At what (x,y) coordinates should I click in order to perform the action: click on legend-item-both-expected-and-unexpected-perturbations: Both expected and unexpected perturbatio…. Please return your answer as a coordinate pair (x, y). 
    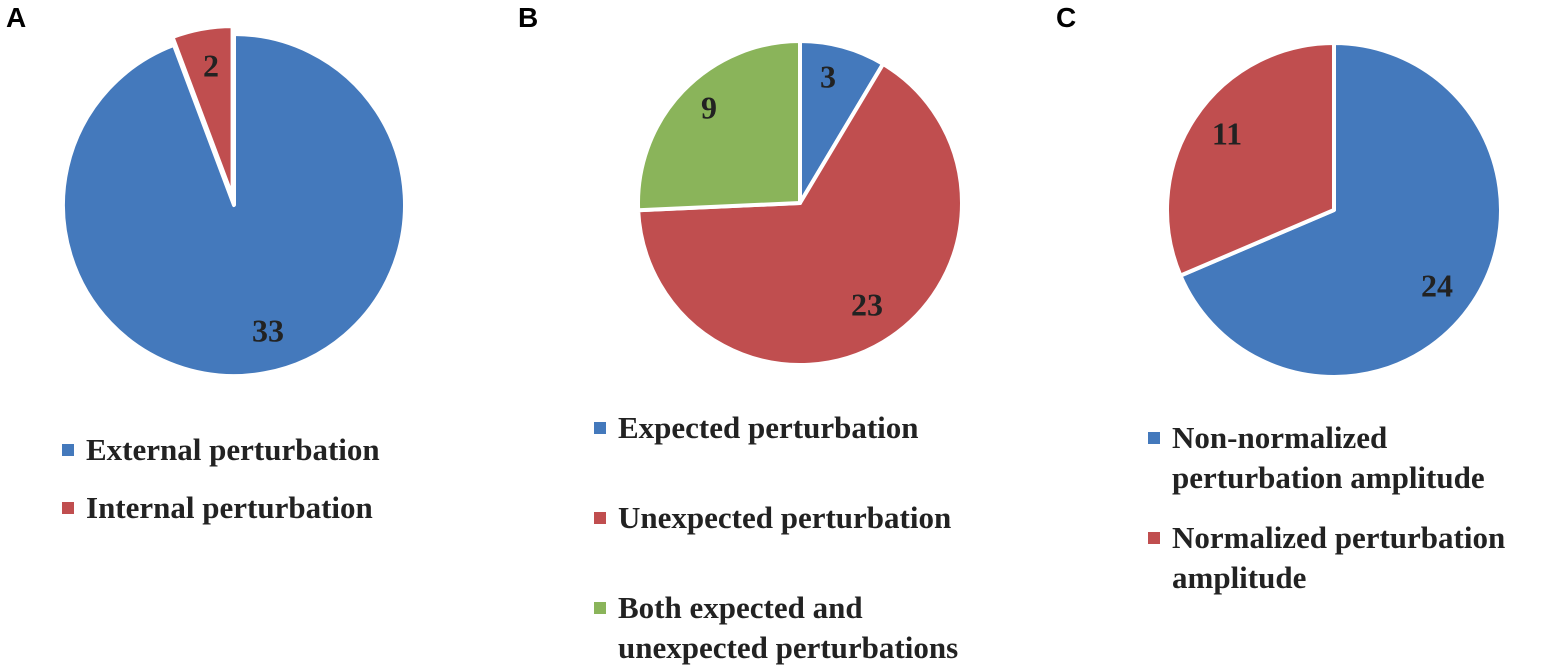
    Looking at the image, I should click on (794, 628).